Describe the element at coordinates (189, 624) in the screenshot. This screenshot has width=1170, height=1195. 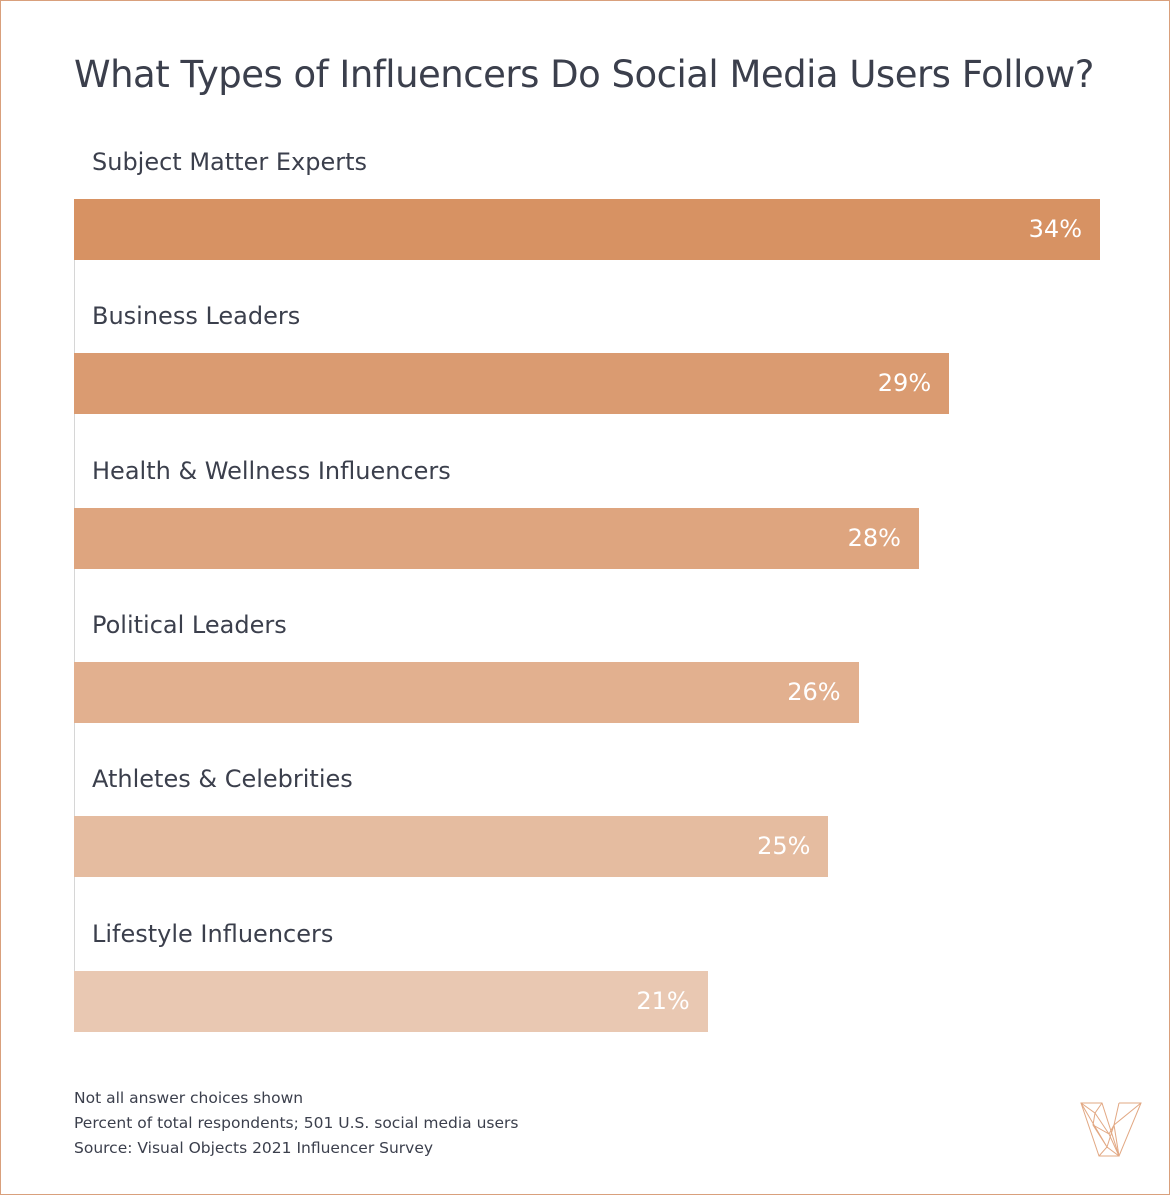
I see `category-label: Political Leaders` at that location.